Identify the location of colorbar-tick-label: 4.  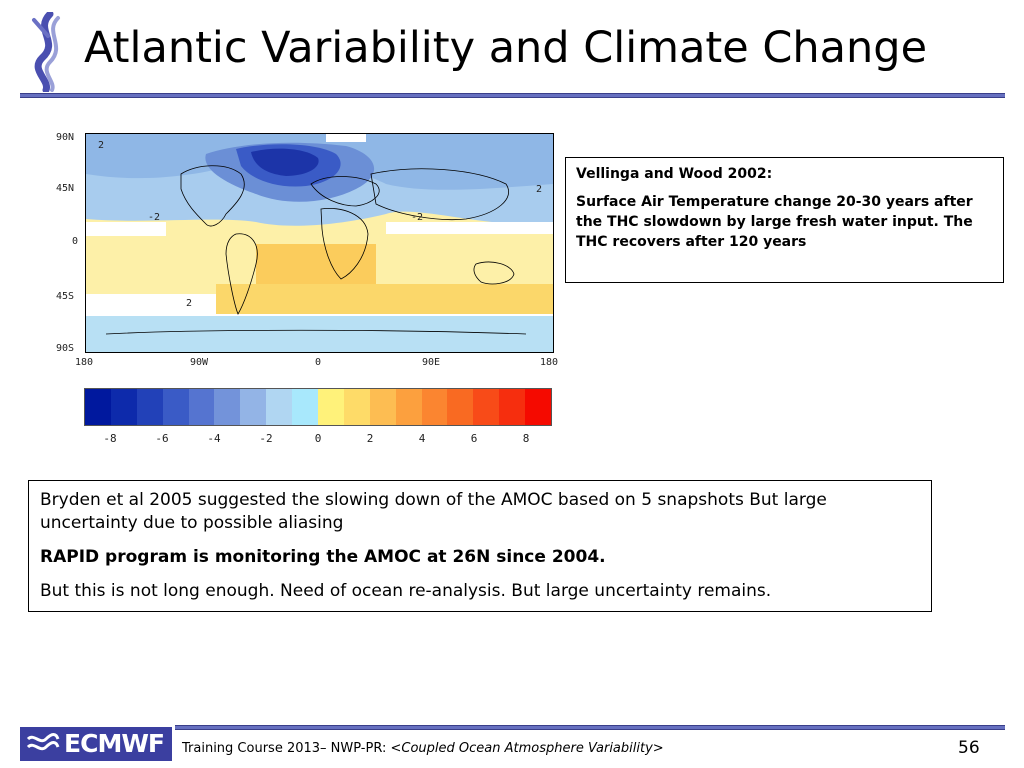
(422, 438).